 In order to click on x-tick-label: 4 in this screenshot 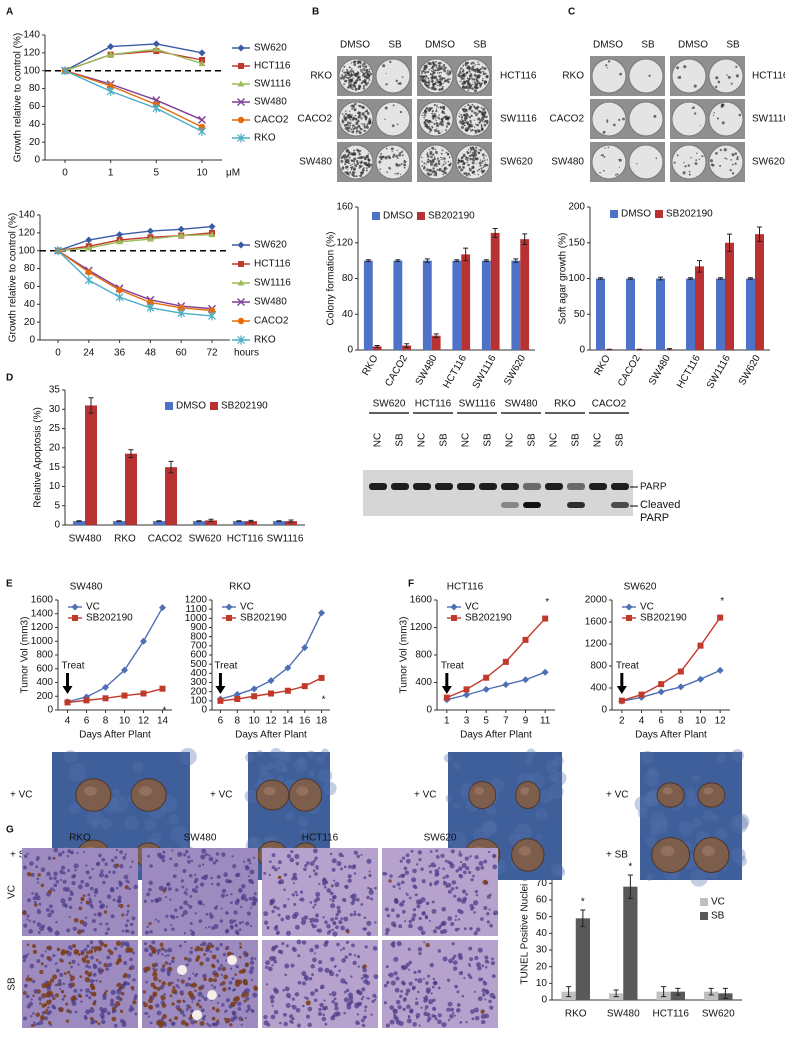, I will do `click(68, 721)`.